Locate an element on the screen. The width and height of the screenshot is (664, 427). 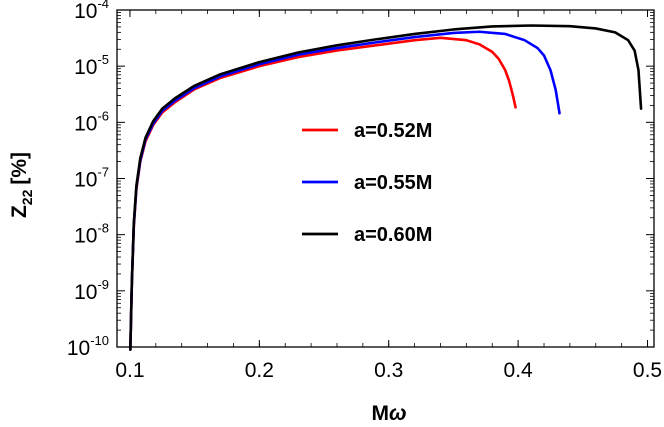
y-tick-label: 10⁻⁹ is located at coordinates (91, 290).